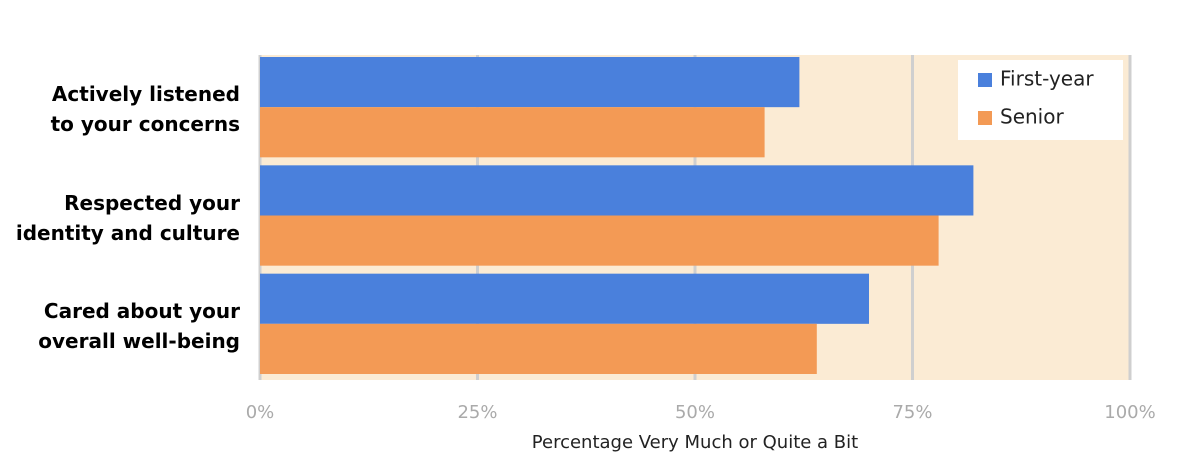 The image size is (1200, 474). Describe the element at coordinates (1032, 117) in the screenshot. I see `legend-label: Senior` at that location.